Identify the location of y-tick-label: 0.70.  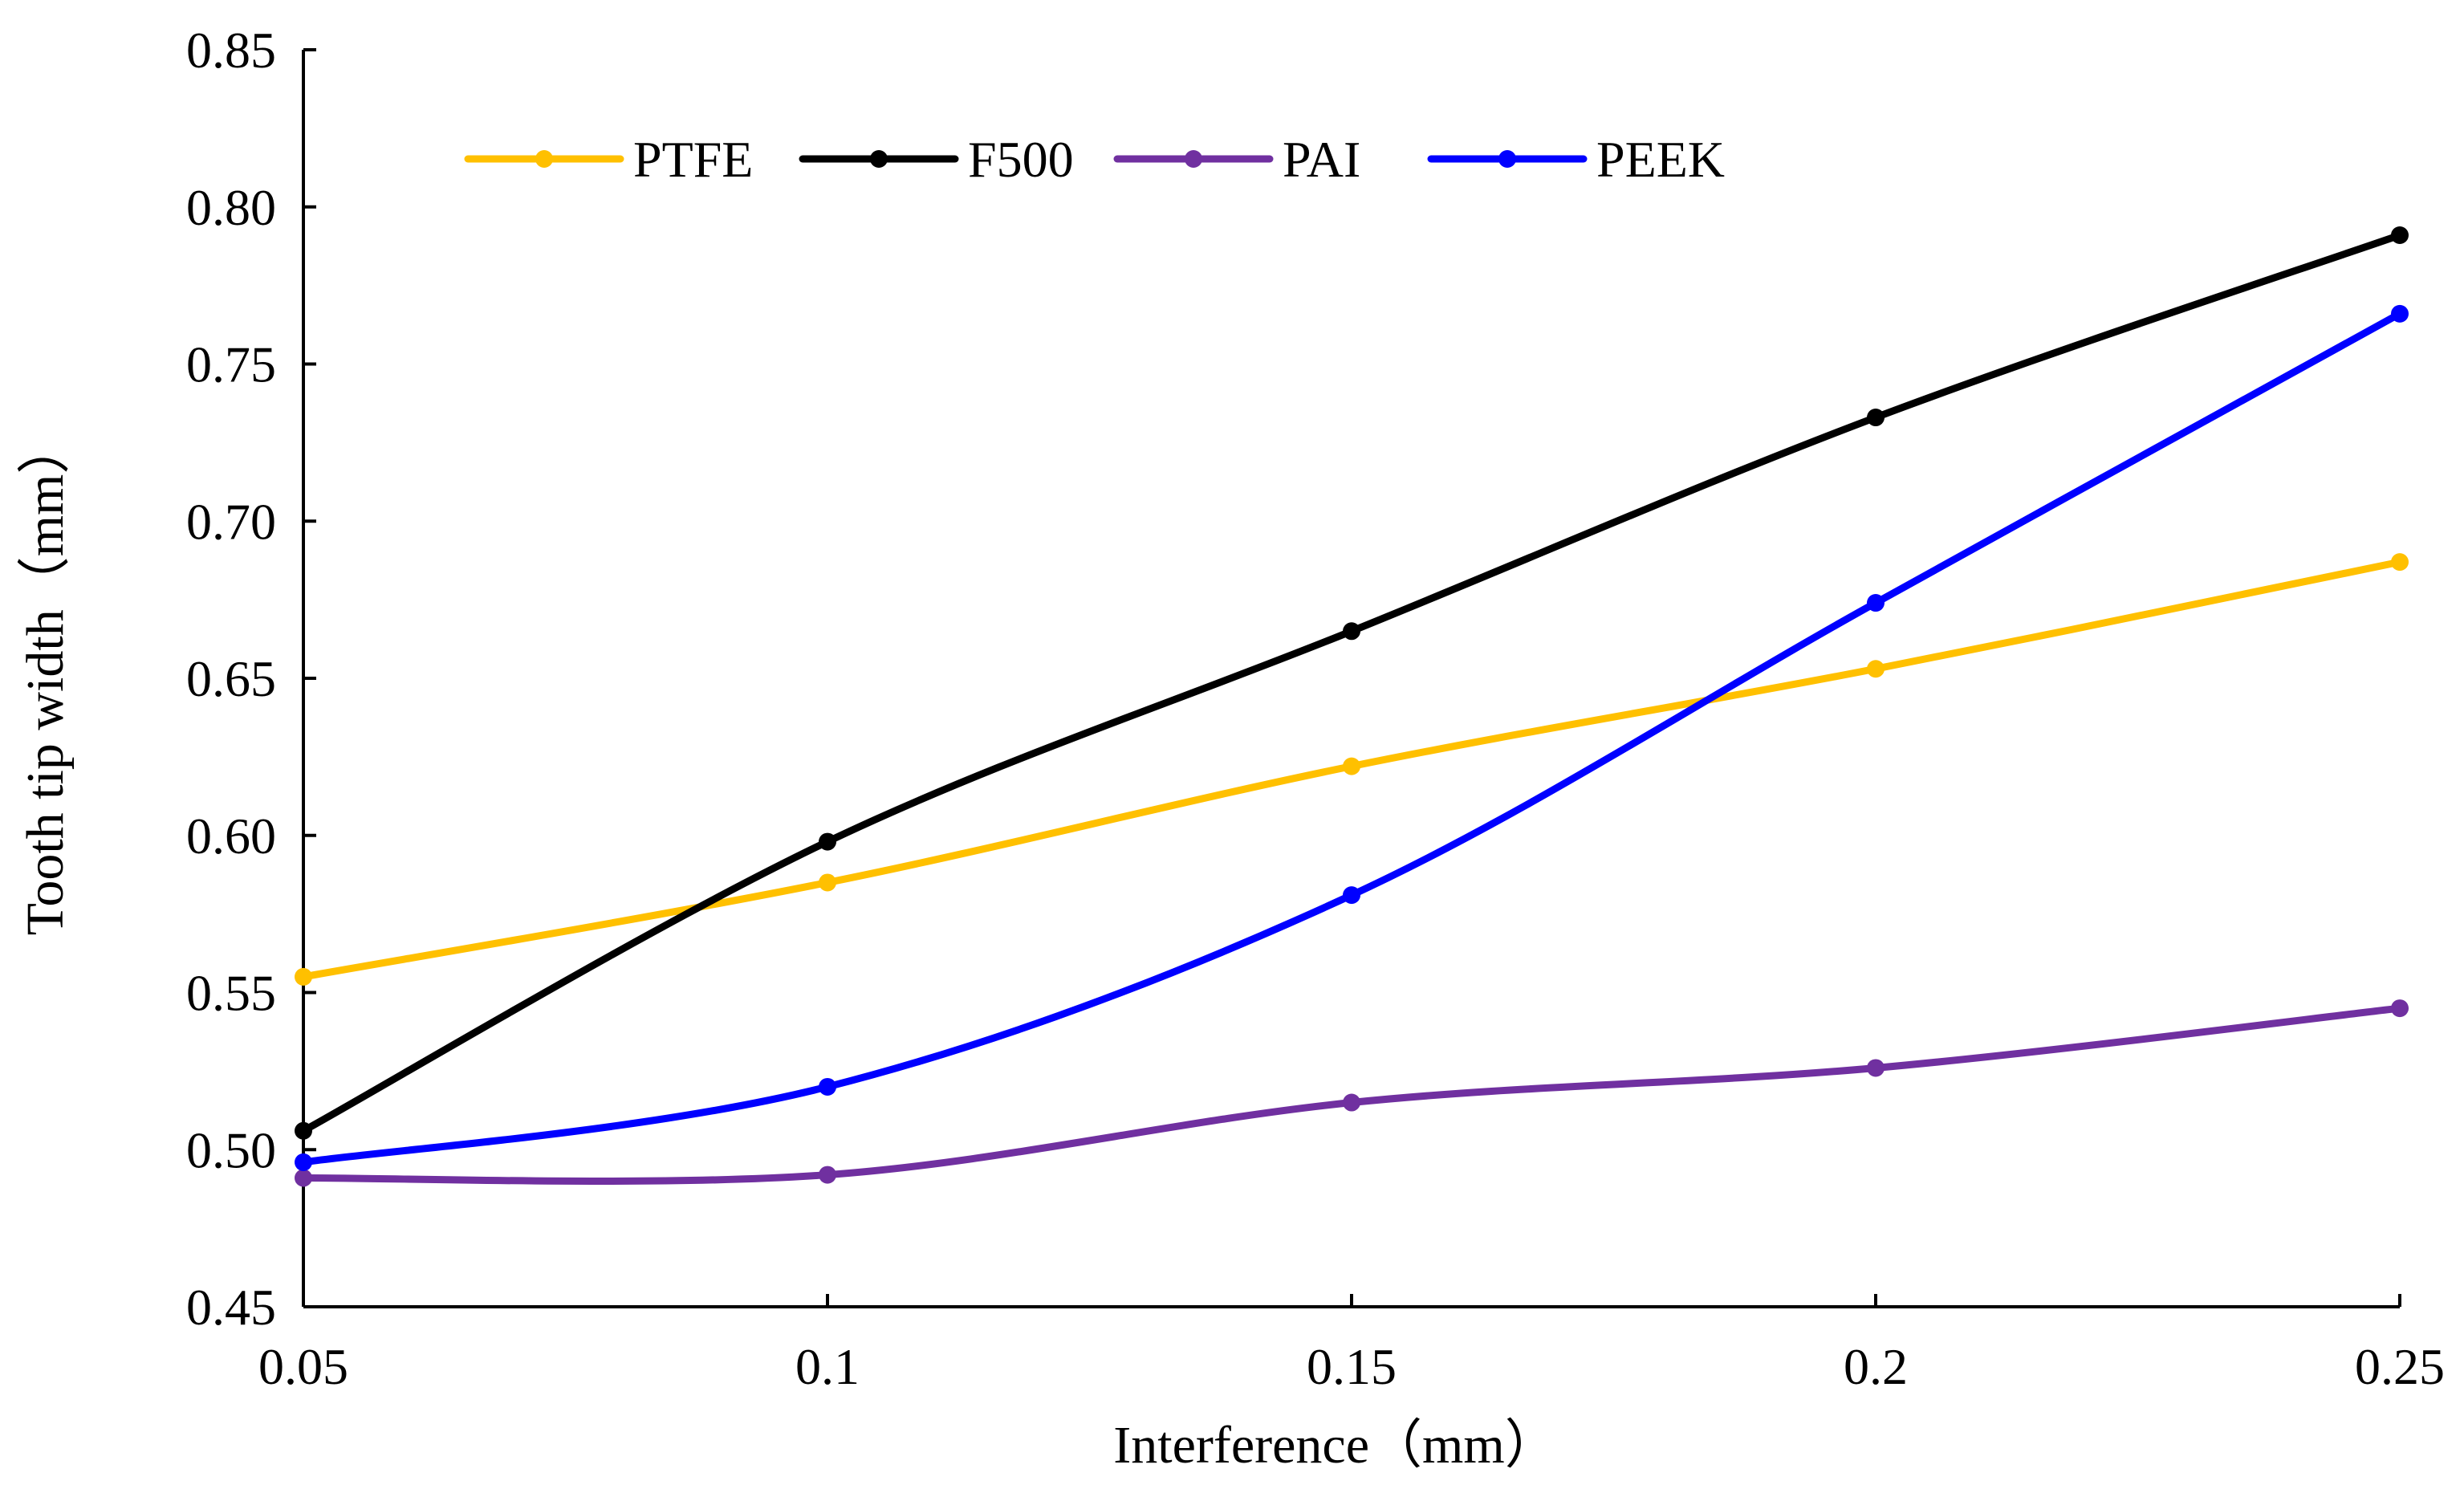
(231, 521).